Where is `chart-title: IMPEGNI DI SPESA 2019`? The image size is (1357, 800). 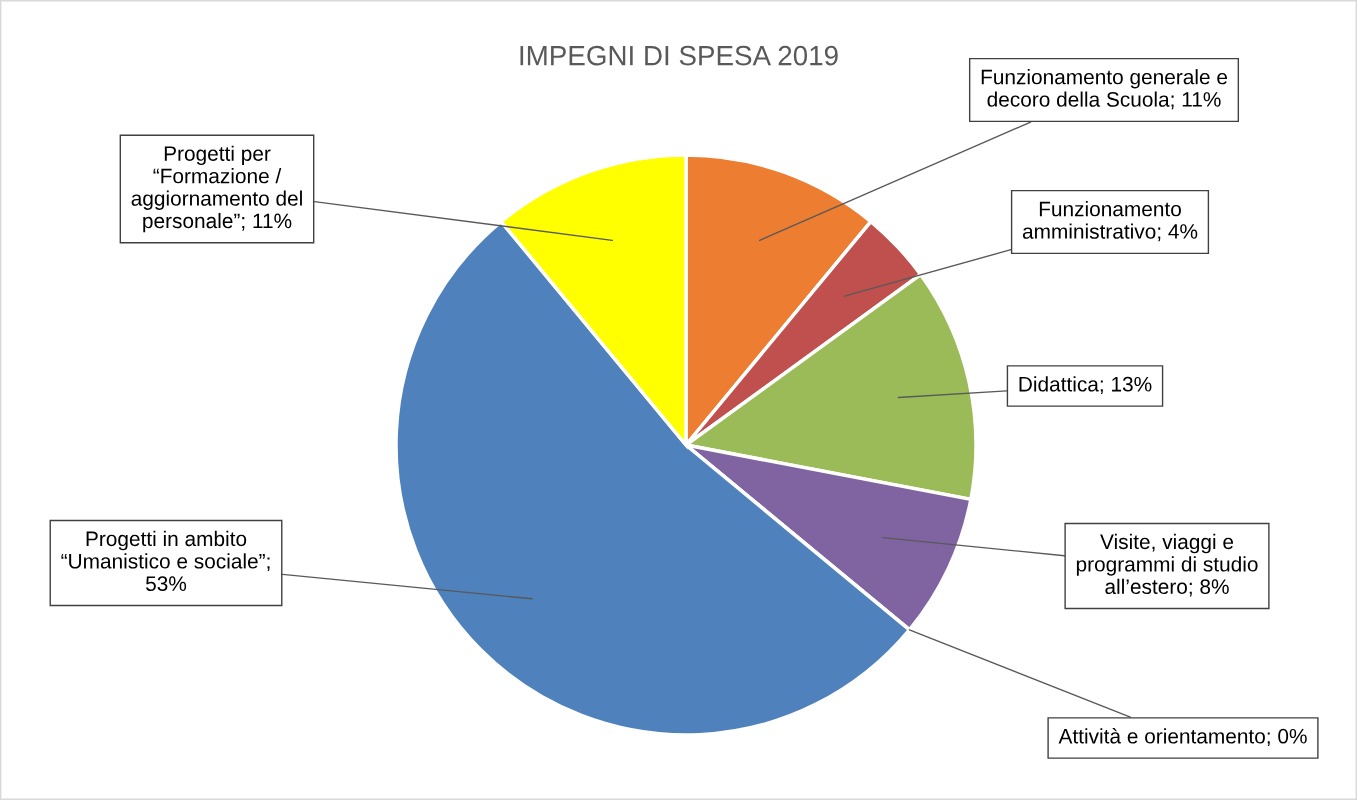
chart-title: IMPEGNI DI SPESA 2019 is located at coordinates (679, 55).